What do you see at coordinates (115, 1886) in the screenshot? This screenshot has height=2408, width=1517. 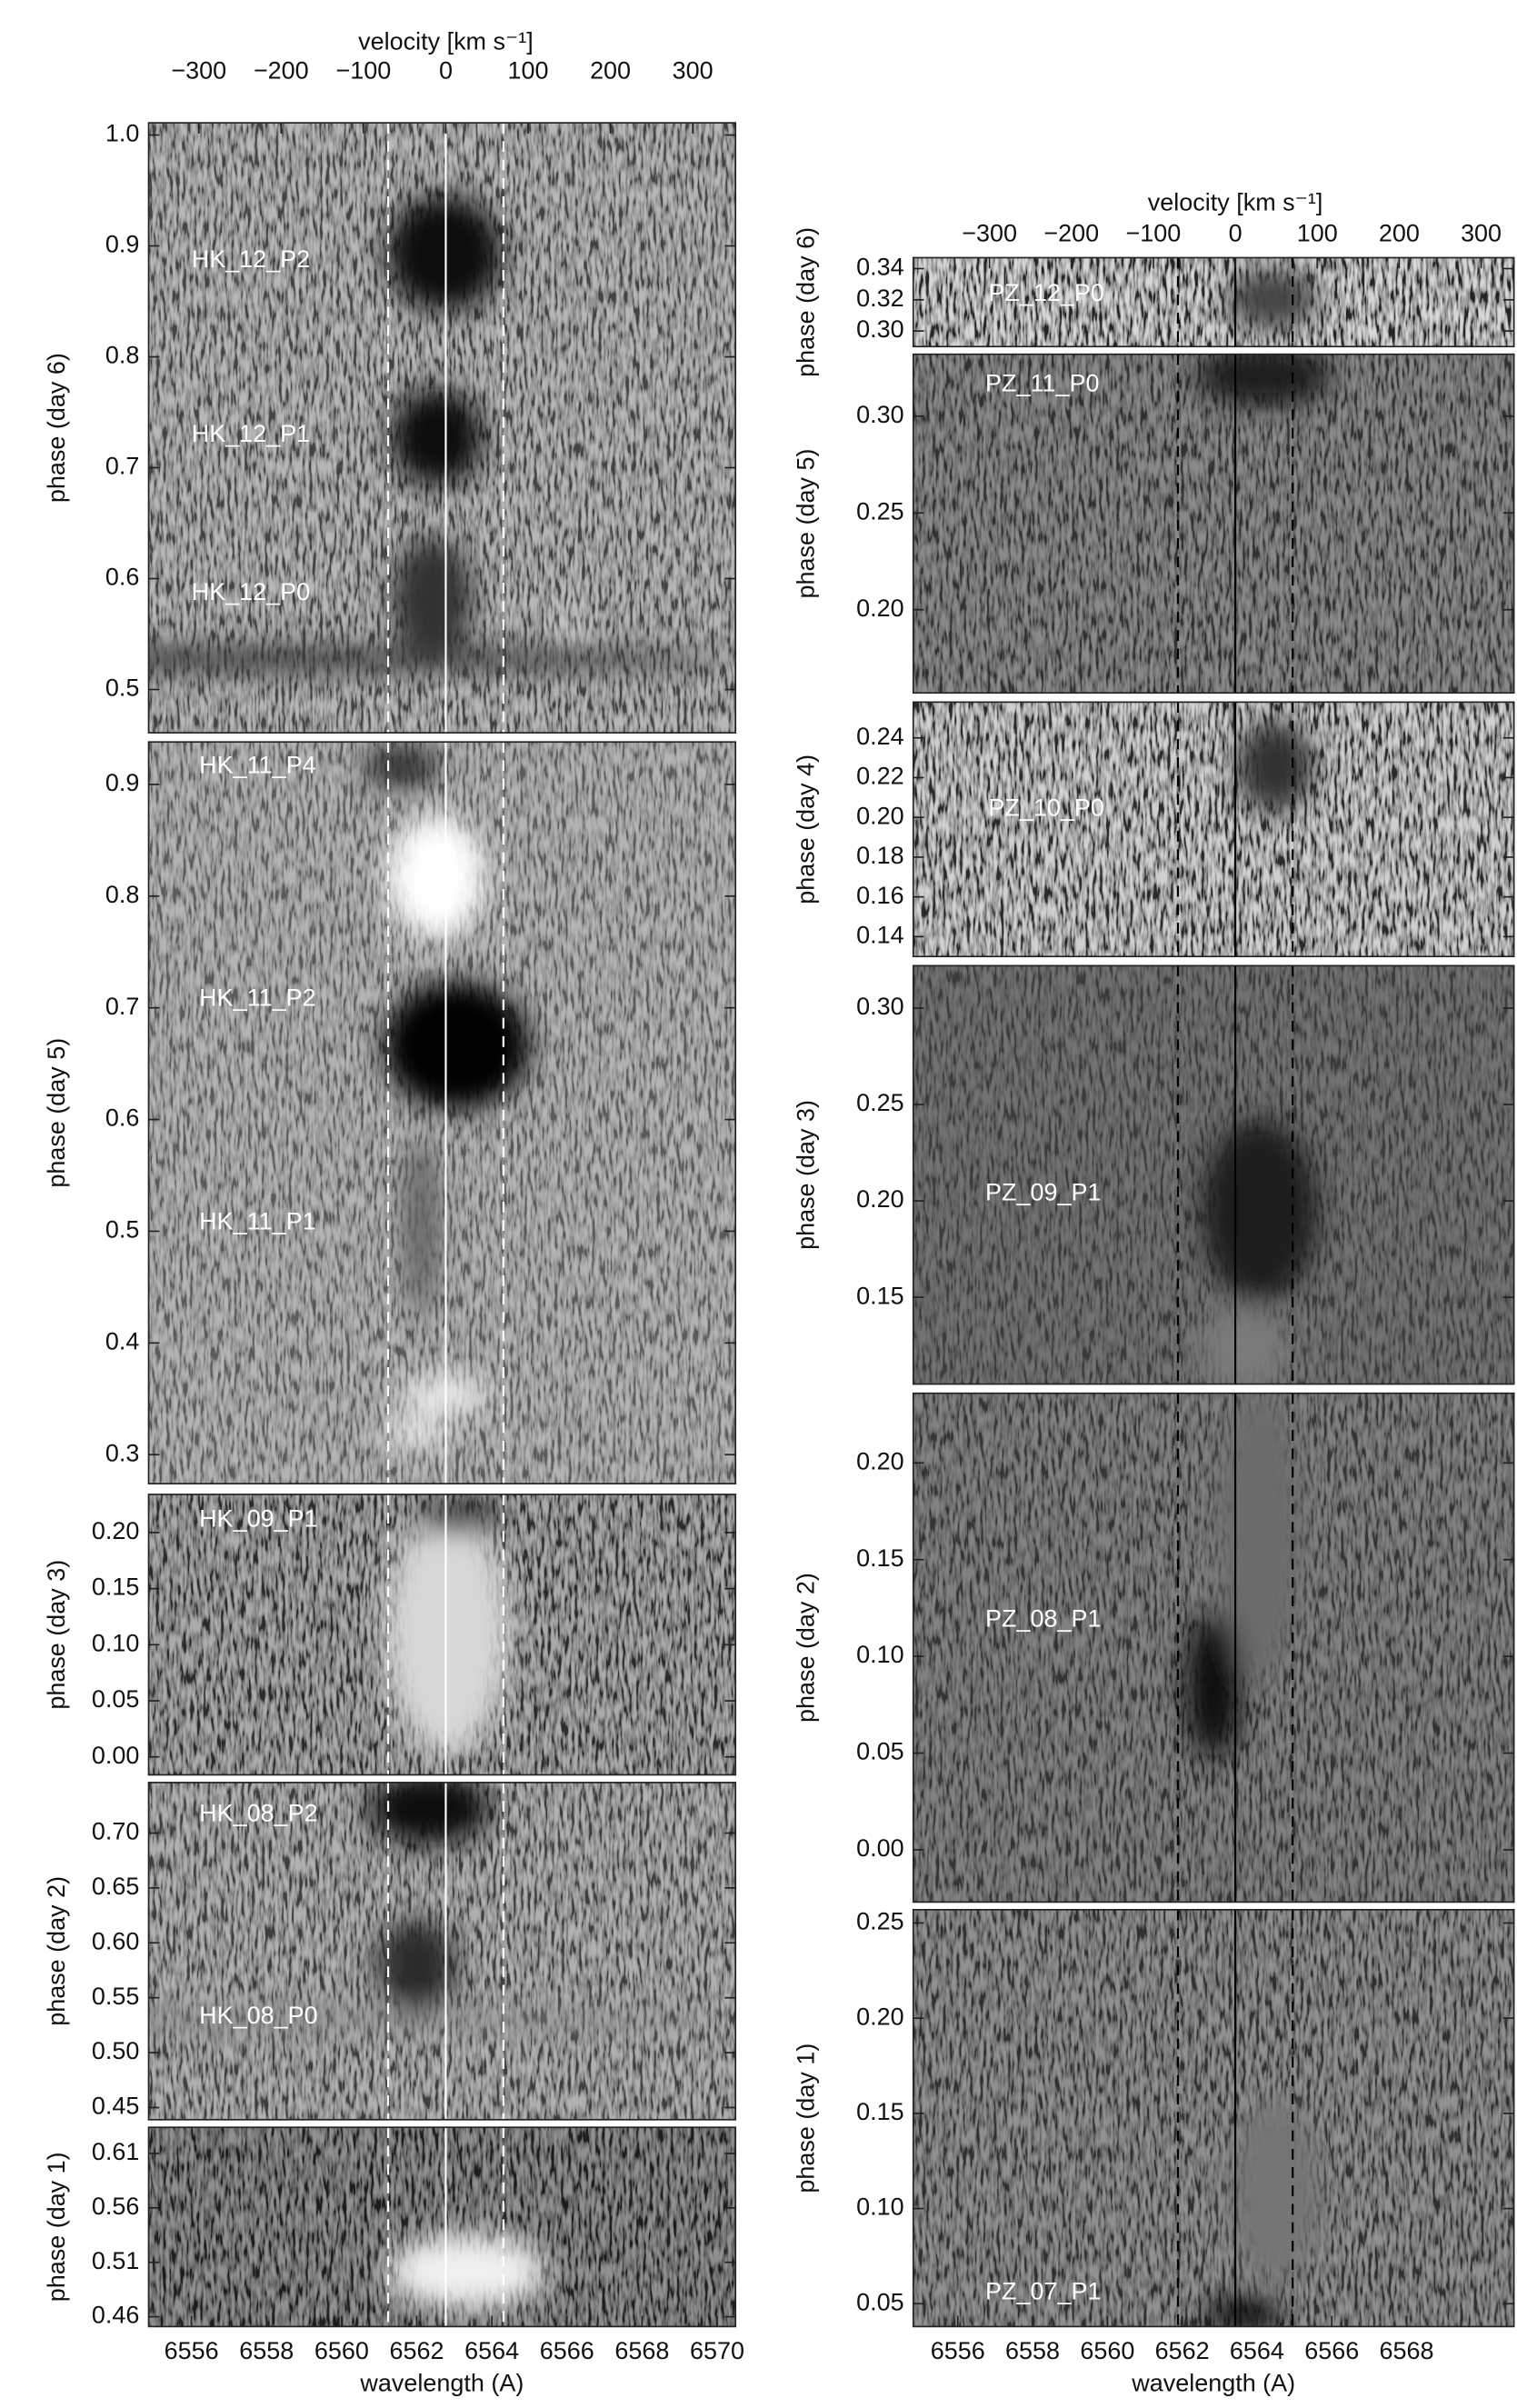 I see `y-tick-label: 0.65` at bounding box center [115, 1886].